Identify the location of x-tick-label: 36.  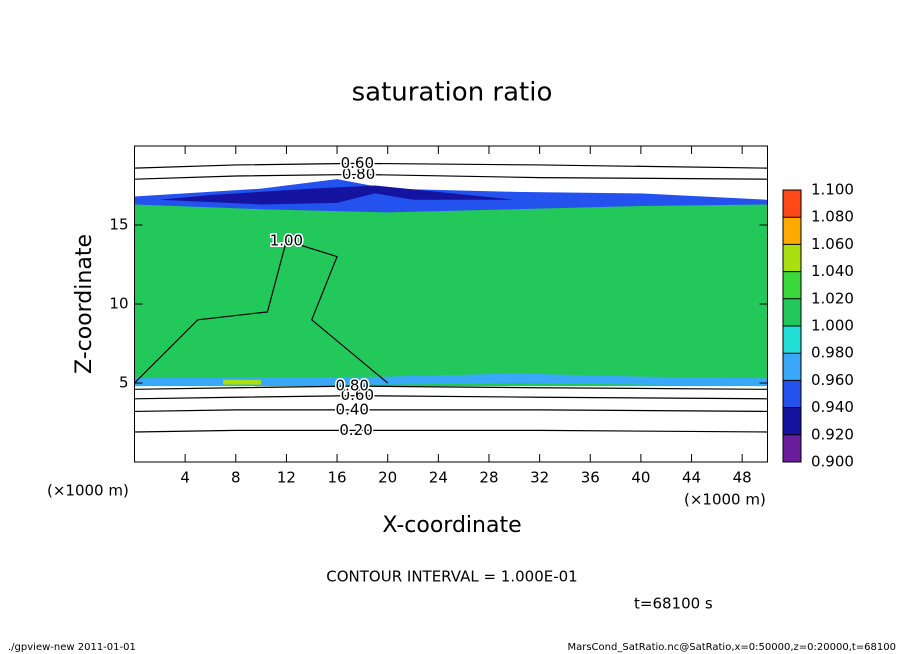
(590, 478).